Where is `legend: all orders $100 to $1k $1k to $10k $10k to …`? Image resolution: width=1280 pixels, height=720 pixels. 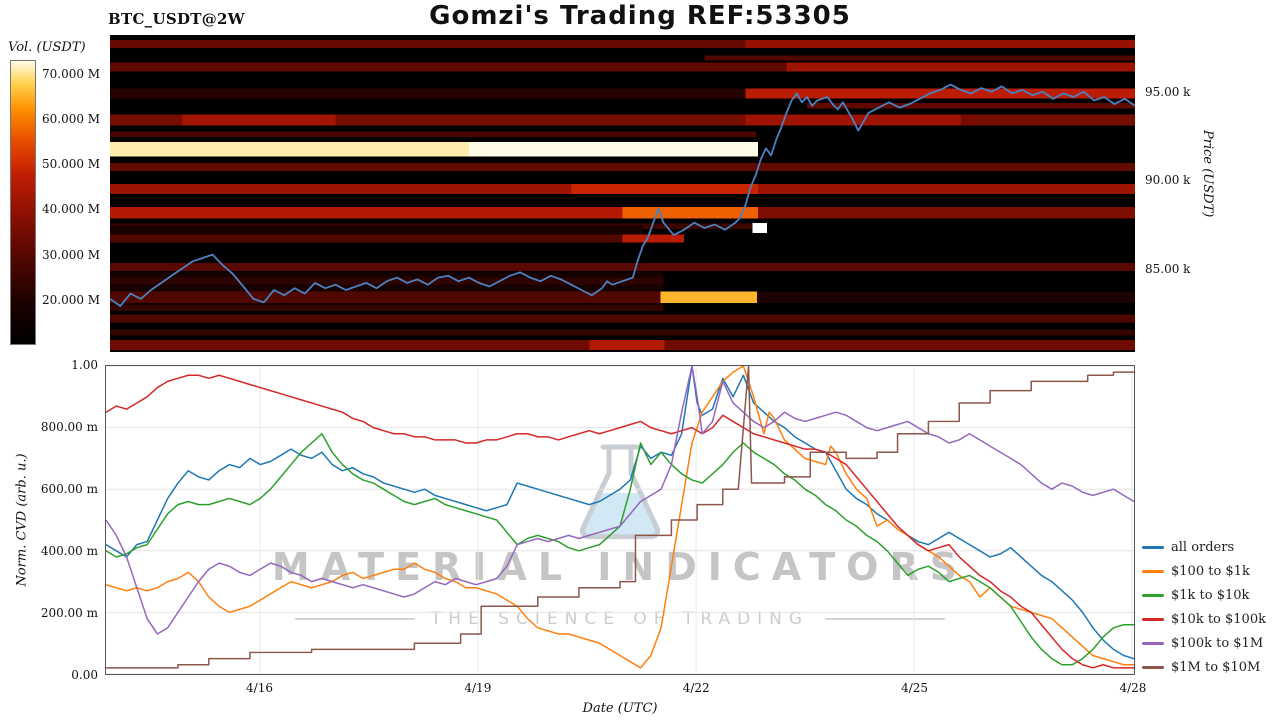
legend: all orders $100 to $1k $1k to $10k $10k to … is located at coordinates (1204, 607).